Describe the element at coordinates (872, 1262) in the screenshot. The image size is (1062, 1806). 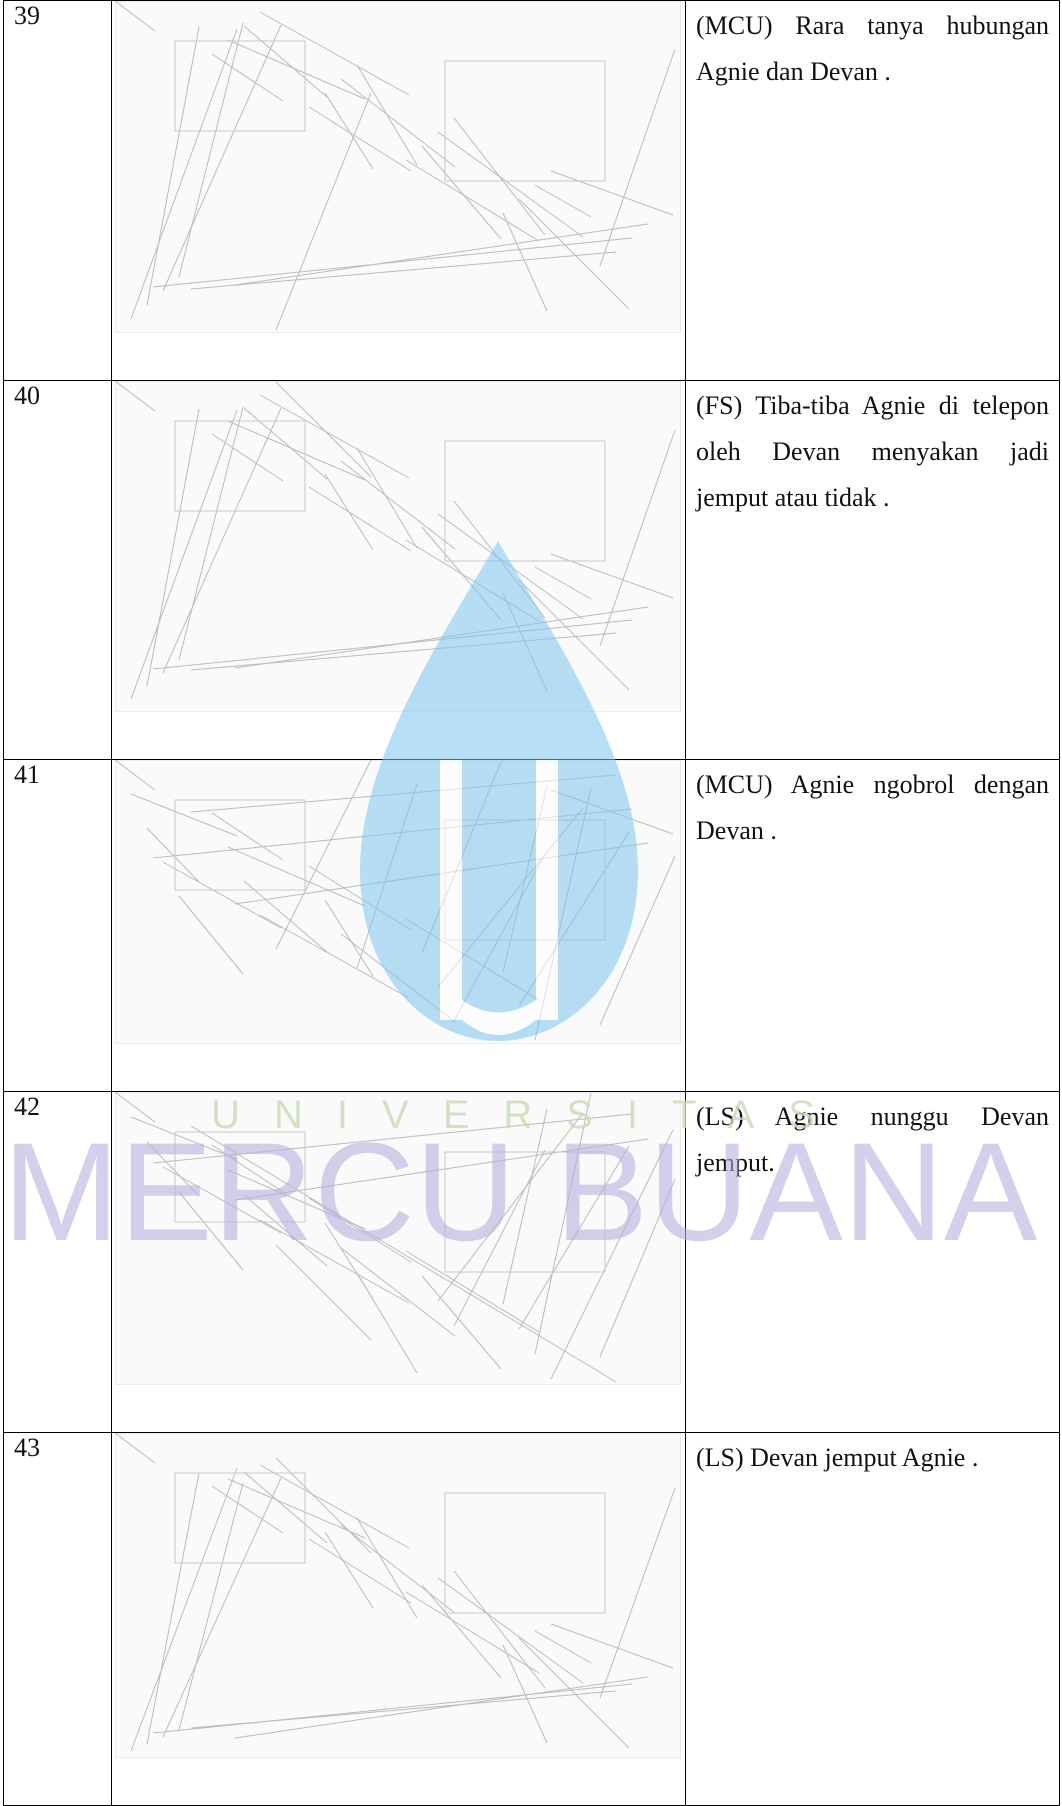
I see `shot-description: (LS) Agnie nunggu Devan jemput.` at that location.